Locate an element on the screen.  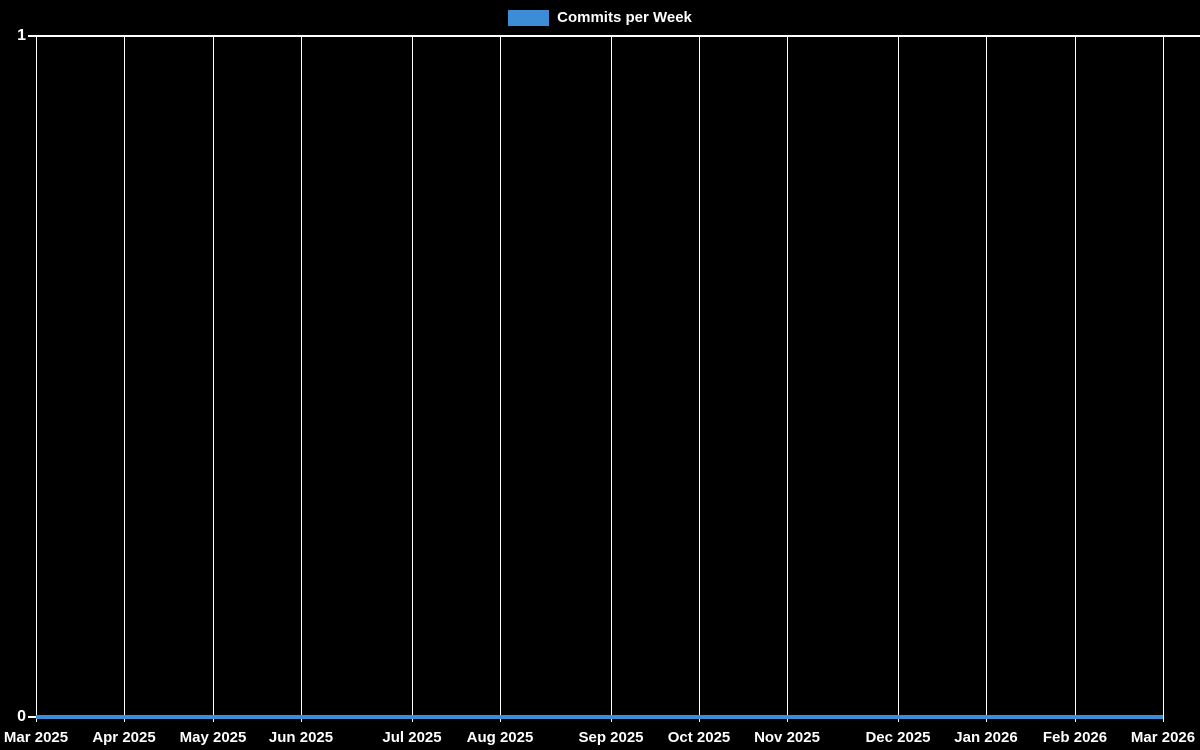
x-tick-label: Mar 2025 is located at coordinates (36, 737).